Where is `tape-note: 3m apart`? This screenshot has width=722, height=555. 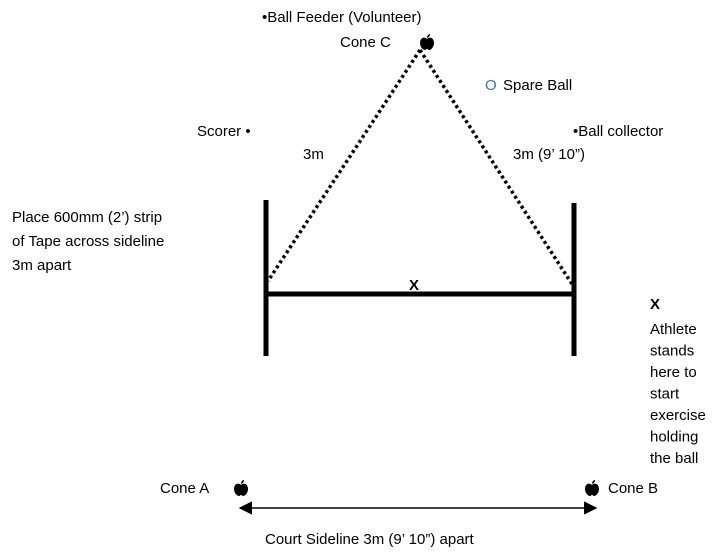
tape-note: 3m apart is located at coordinates (42, 265).